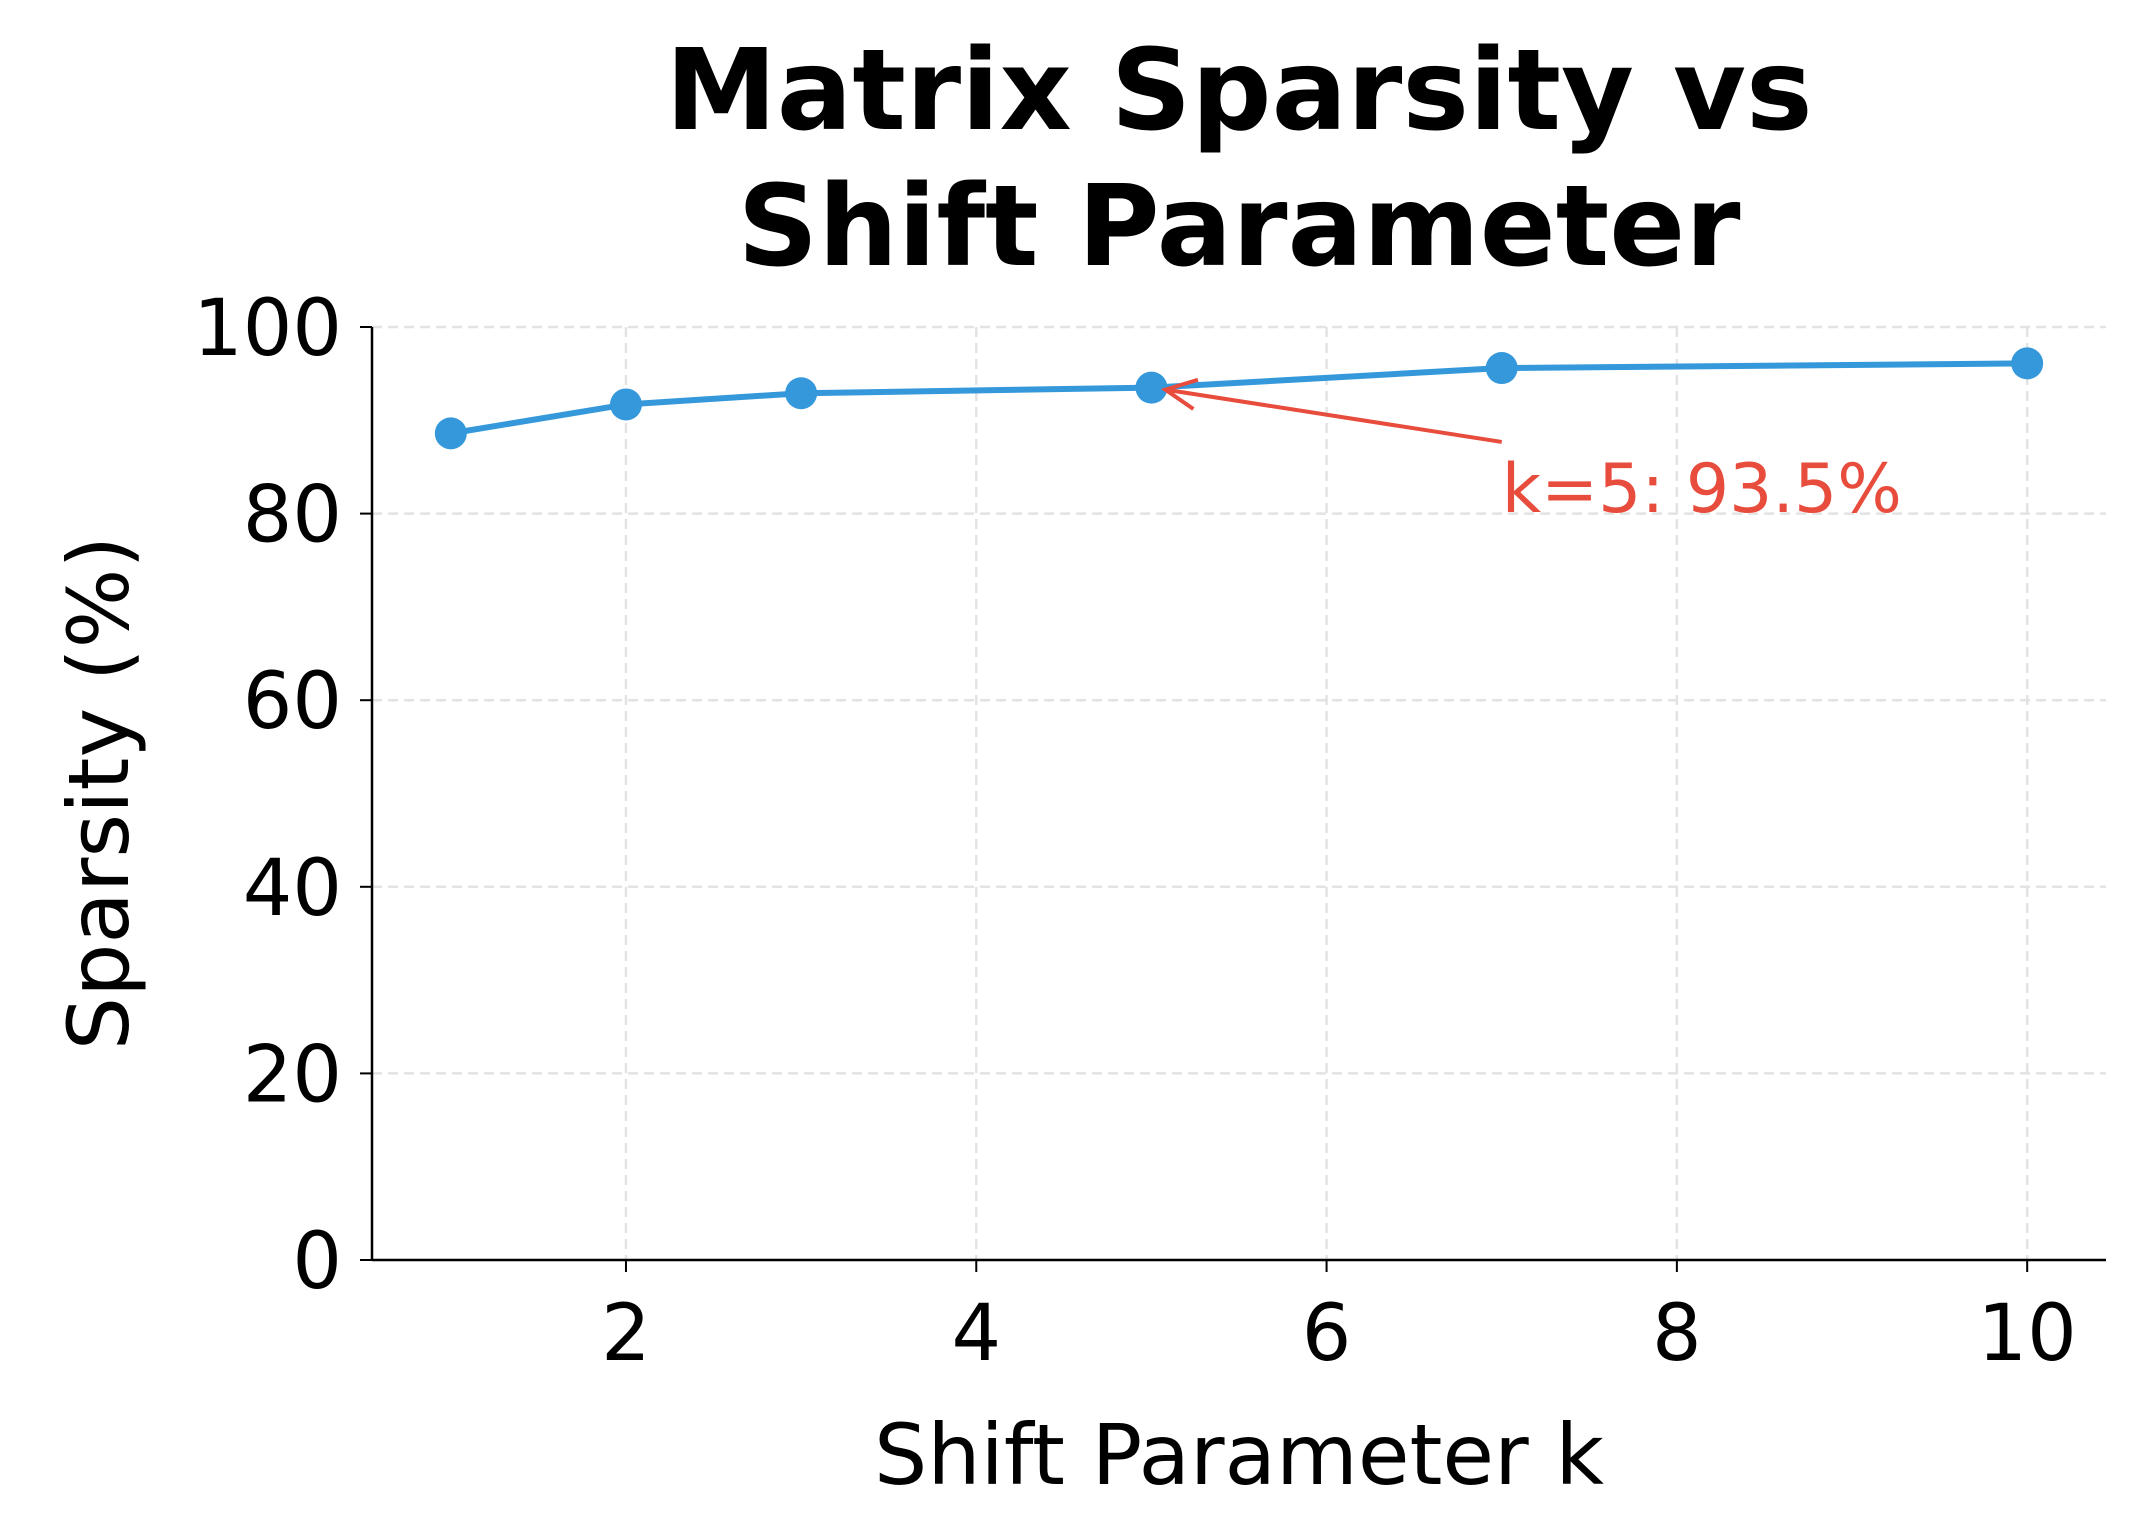 This screenshot has width=2134, height=1534. I want to click on x-axis-label: Shift Parameter k, so click(1239, 1455).